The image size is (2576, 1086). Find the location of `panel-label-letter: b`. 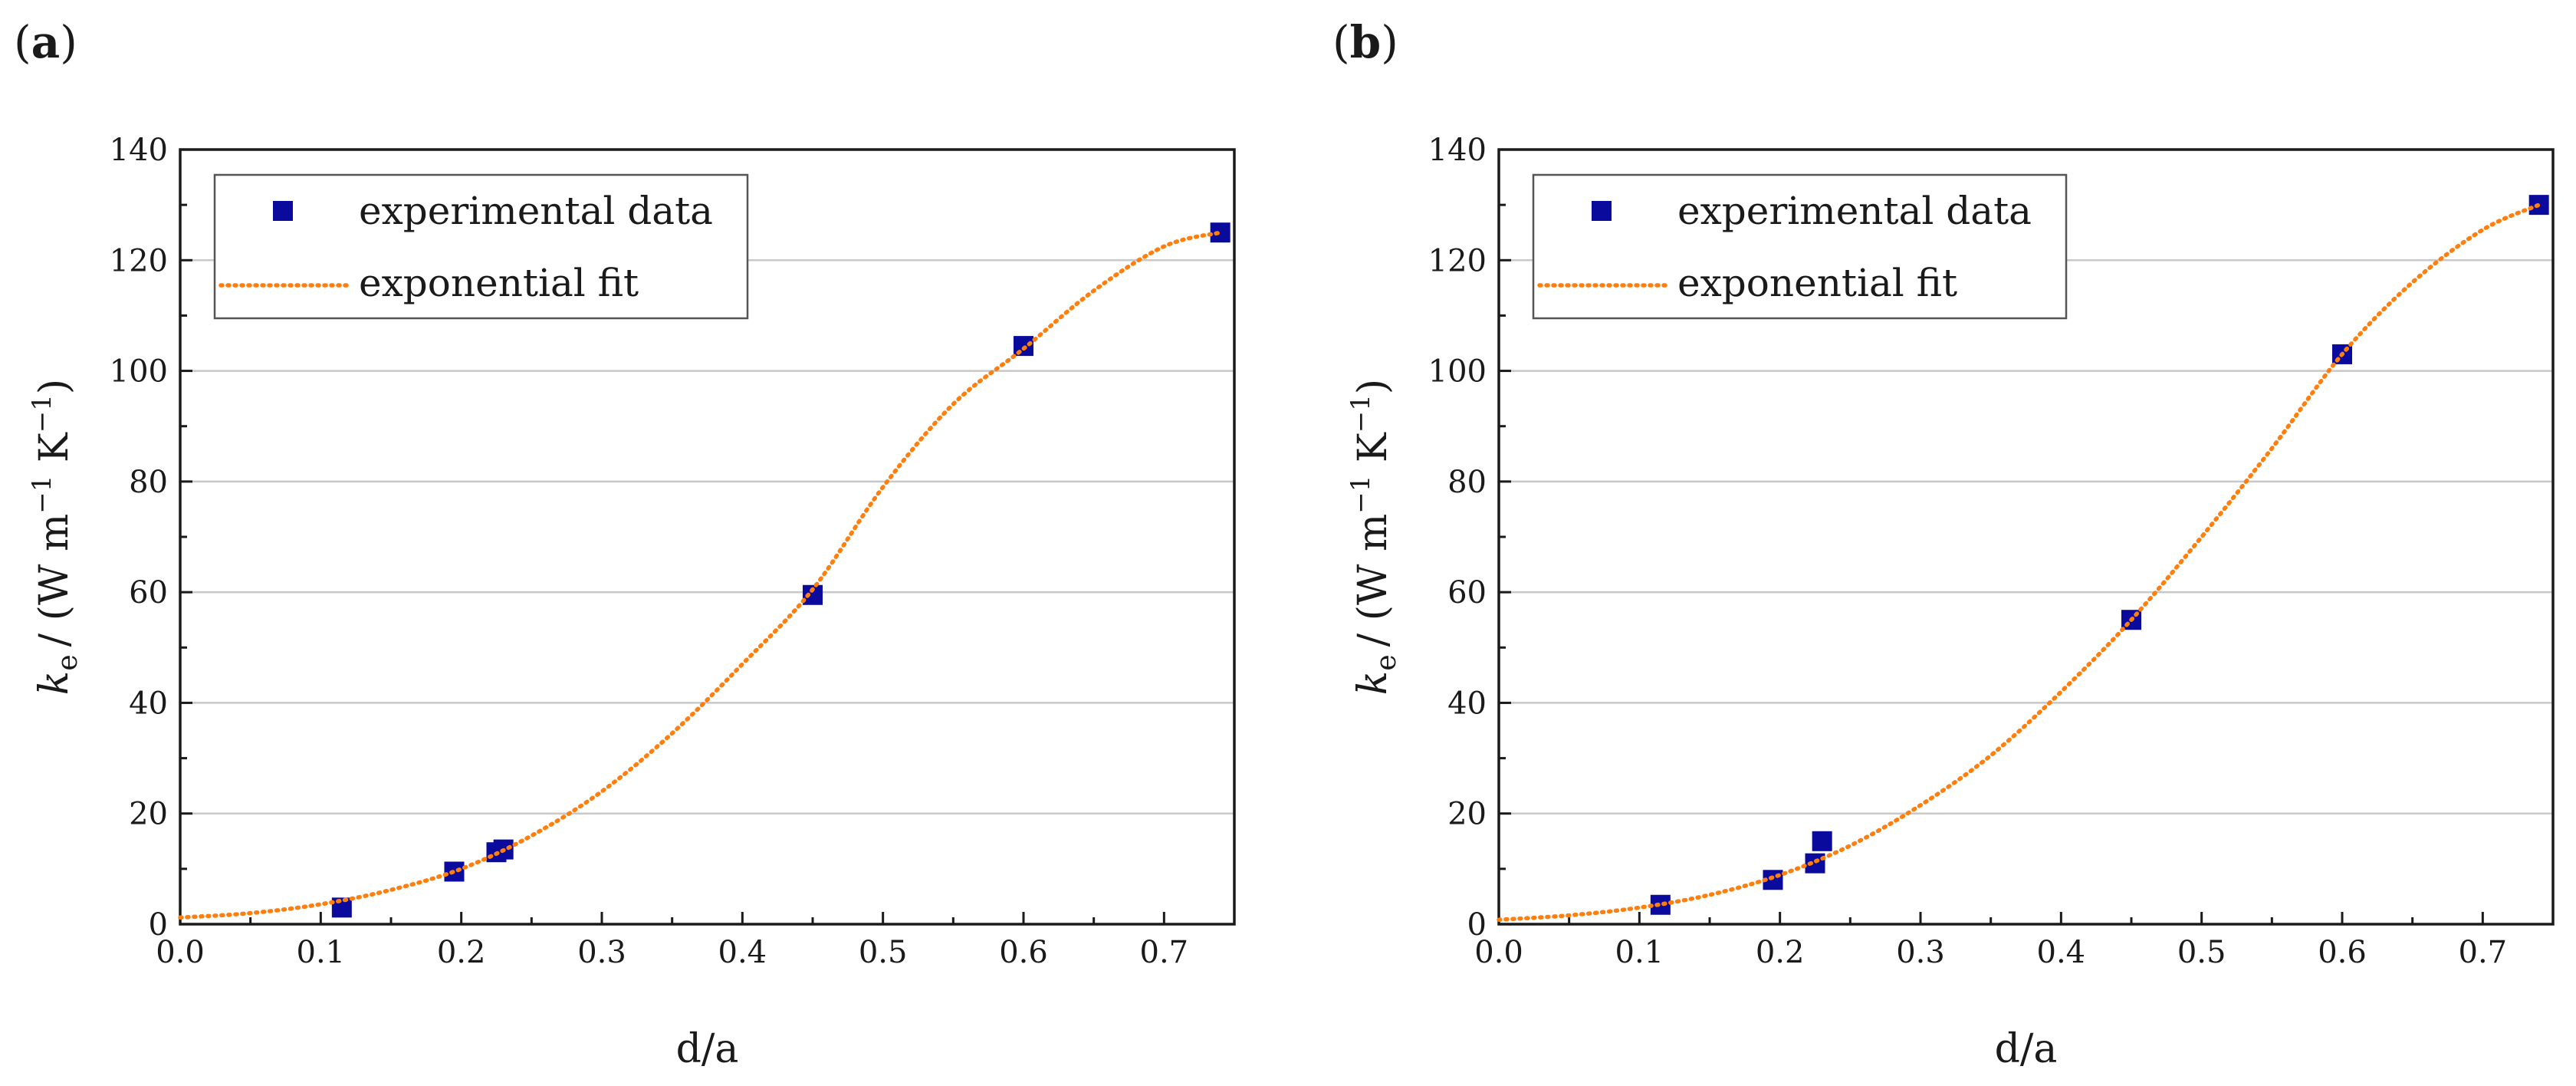

panel-label-letter: b is located at coordinates (1366, 42).